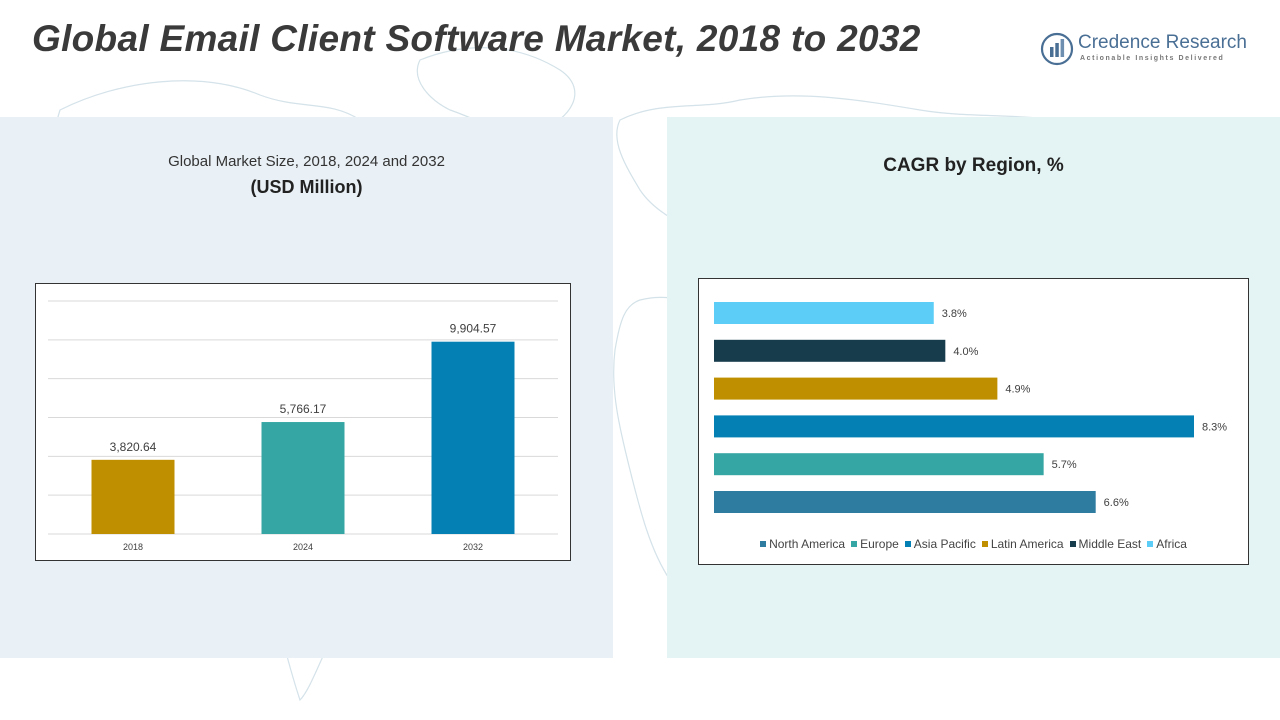 The image size is (1280, 720). What do you see at coordinates (306, 187) in the screenshot?
I see `market-size-subtitle: (USD Million)` at bounding box center [306, 187].